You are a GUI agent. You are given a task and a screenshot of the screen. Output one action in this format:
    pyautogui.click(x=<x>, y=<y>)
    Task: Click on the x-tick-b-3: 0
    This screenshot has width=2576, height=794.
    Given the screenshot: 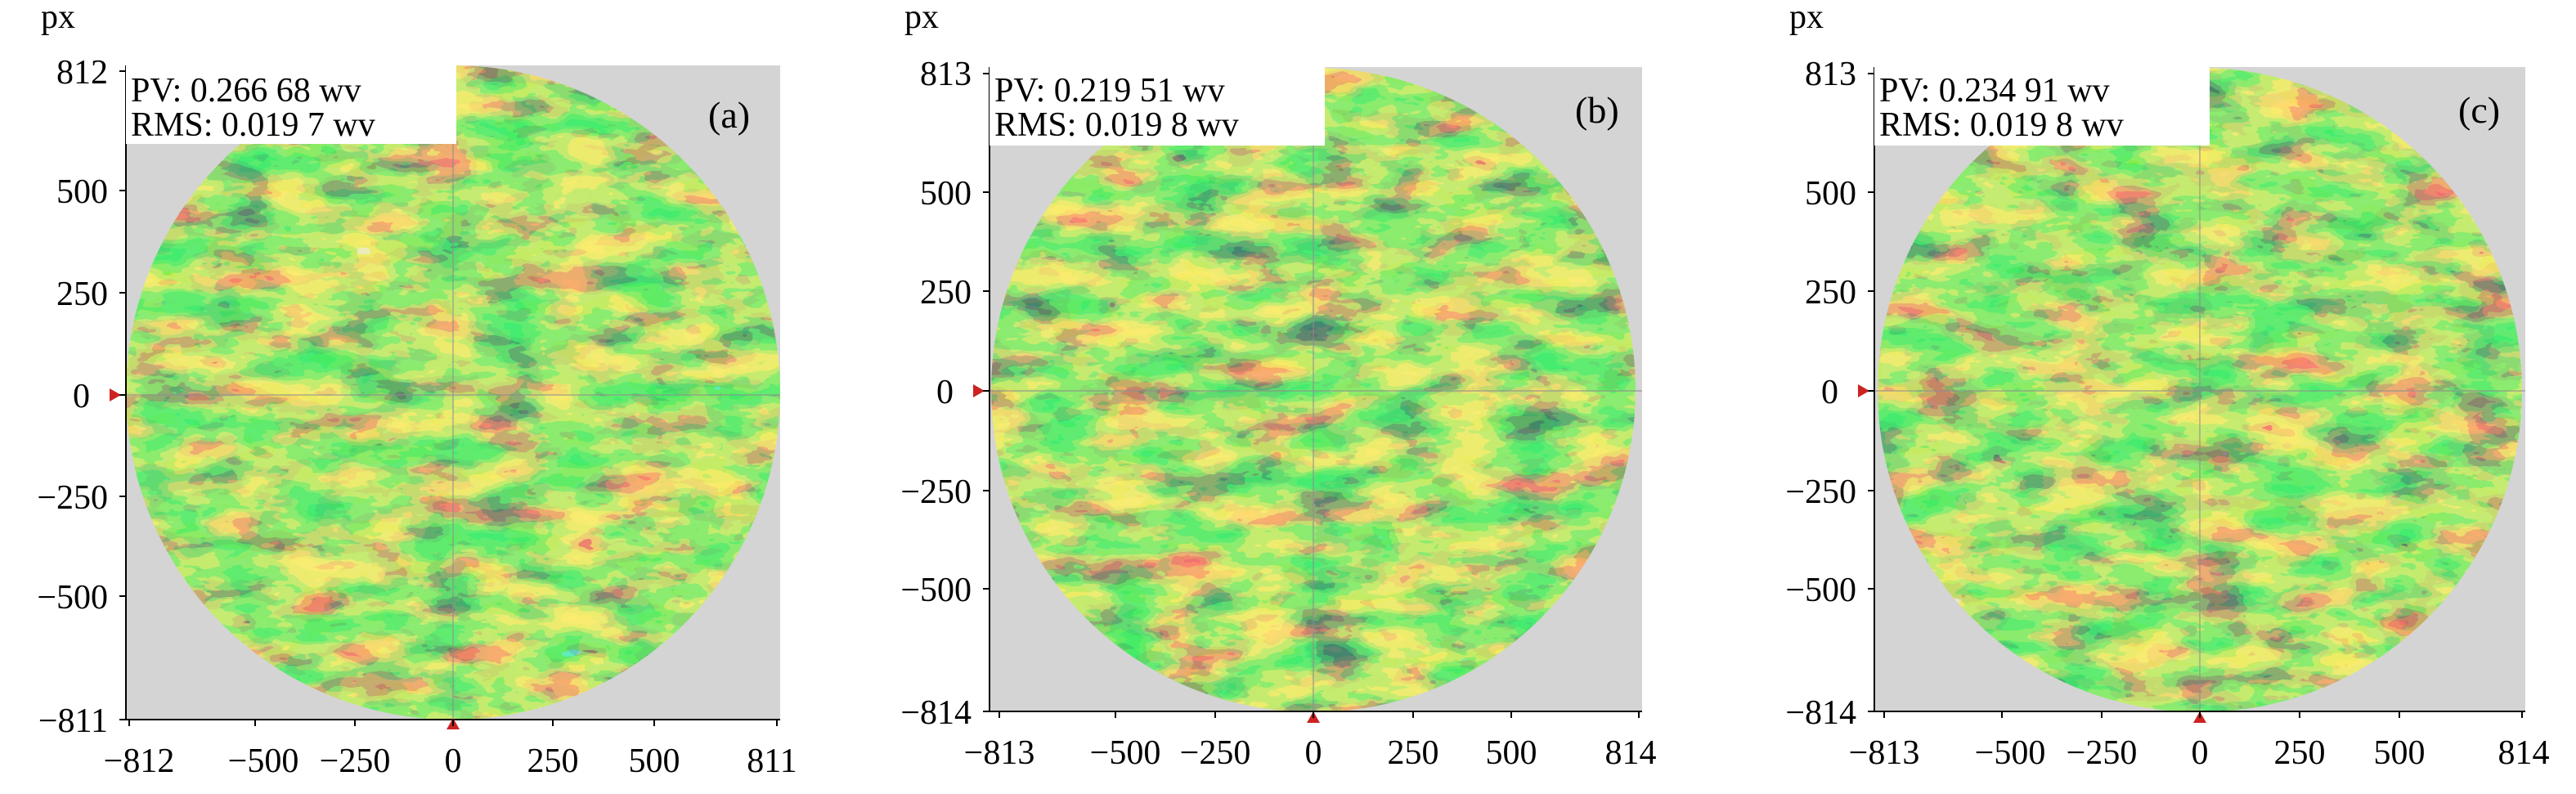 What is the action you would take?
    pyautogui.click(x=1313, y=753)
    